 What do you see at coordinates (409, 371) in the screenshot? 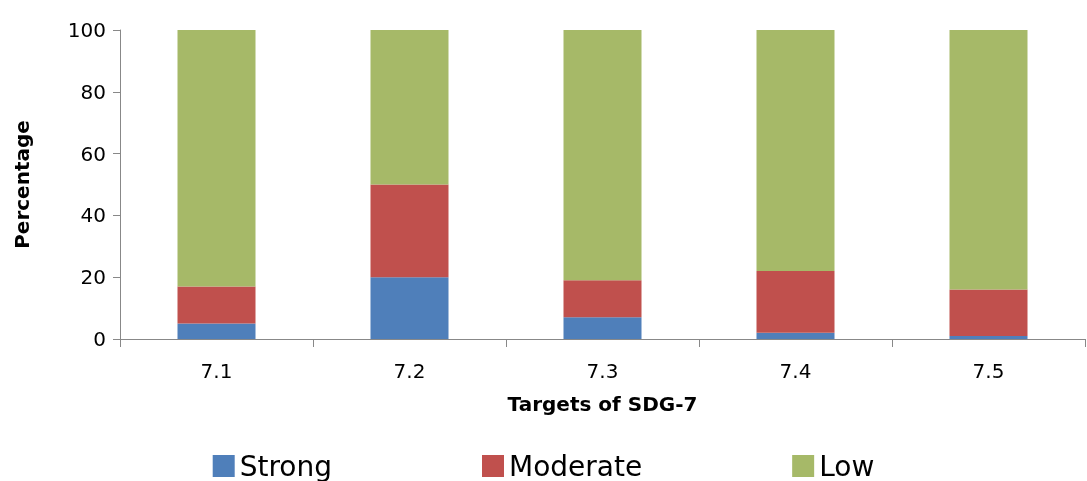
I see `x-tick-label: 7.2` at bounding box center [409, 371].